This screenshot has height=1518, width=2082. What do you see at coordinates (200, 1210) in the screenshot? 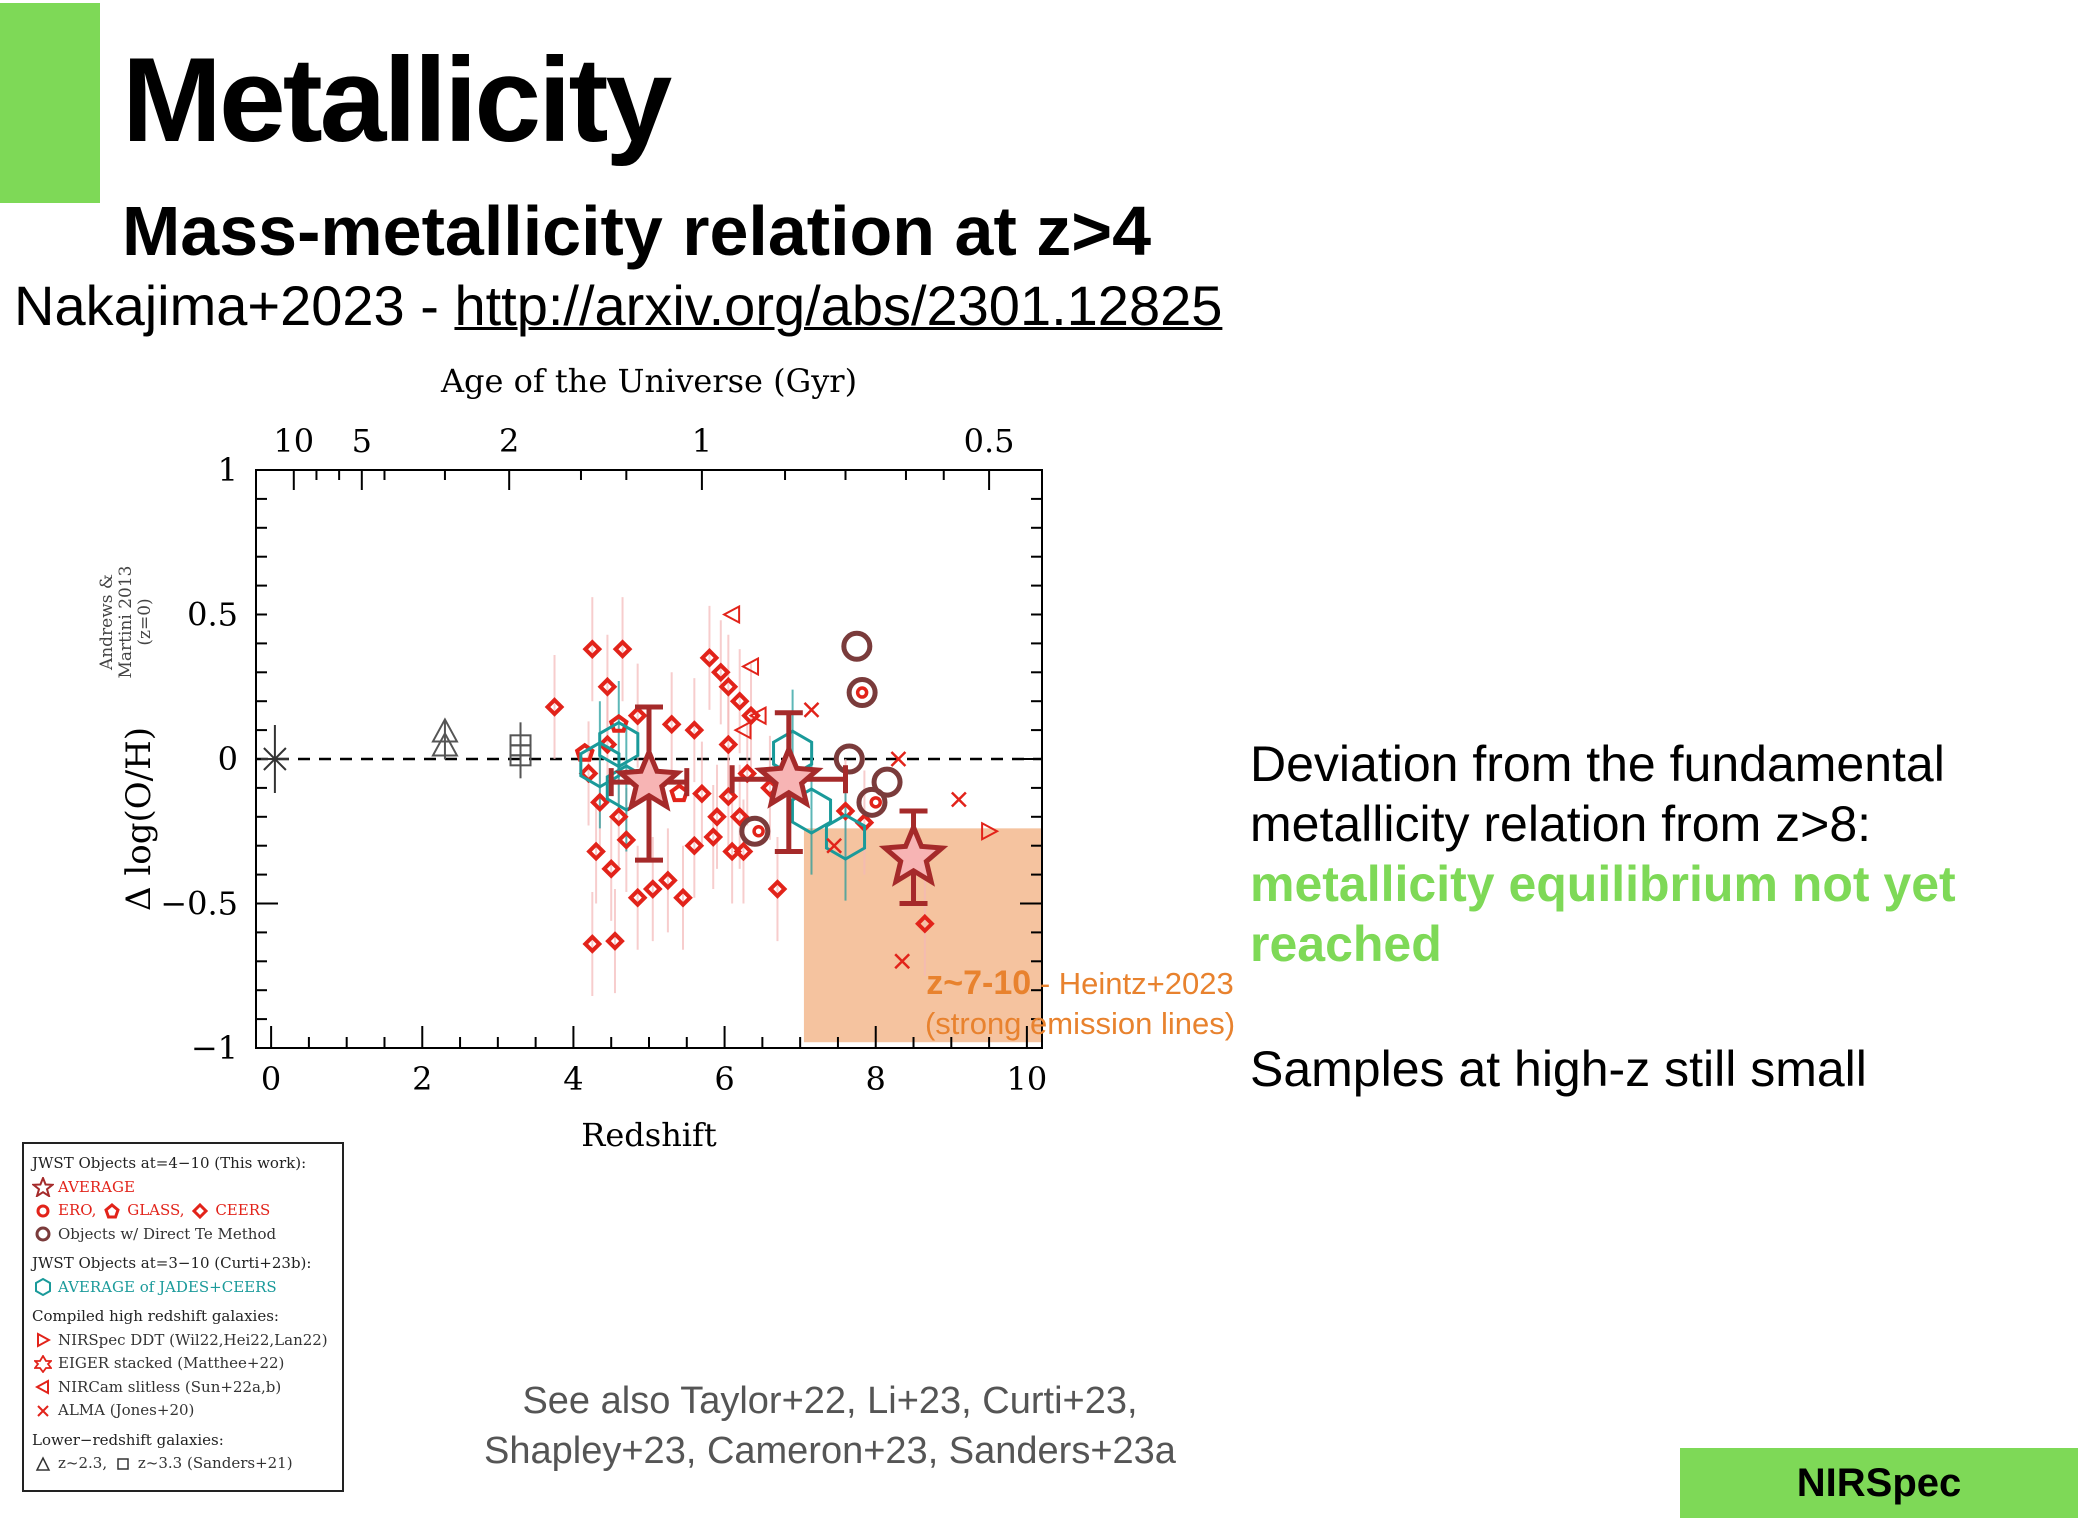
I see `diamond-icon` at bounding box center [200, 1210].